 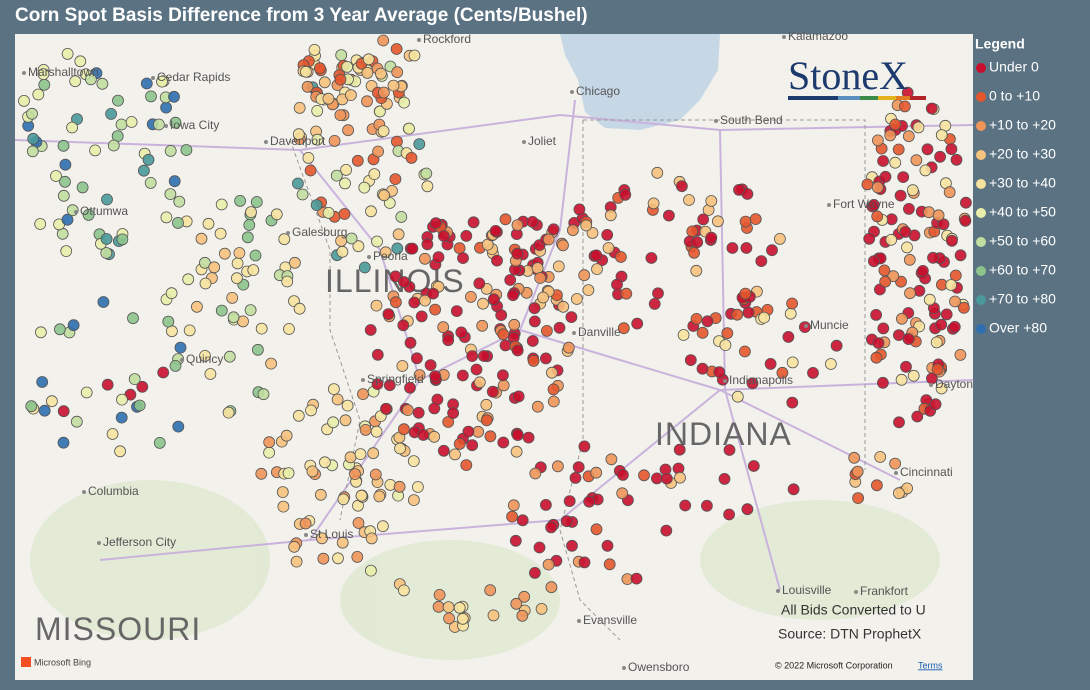 What do you see at coordinates (930, 665) in the screenshot?
I see `terms-link: Terms` at bounding box center [930, 665].